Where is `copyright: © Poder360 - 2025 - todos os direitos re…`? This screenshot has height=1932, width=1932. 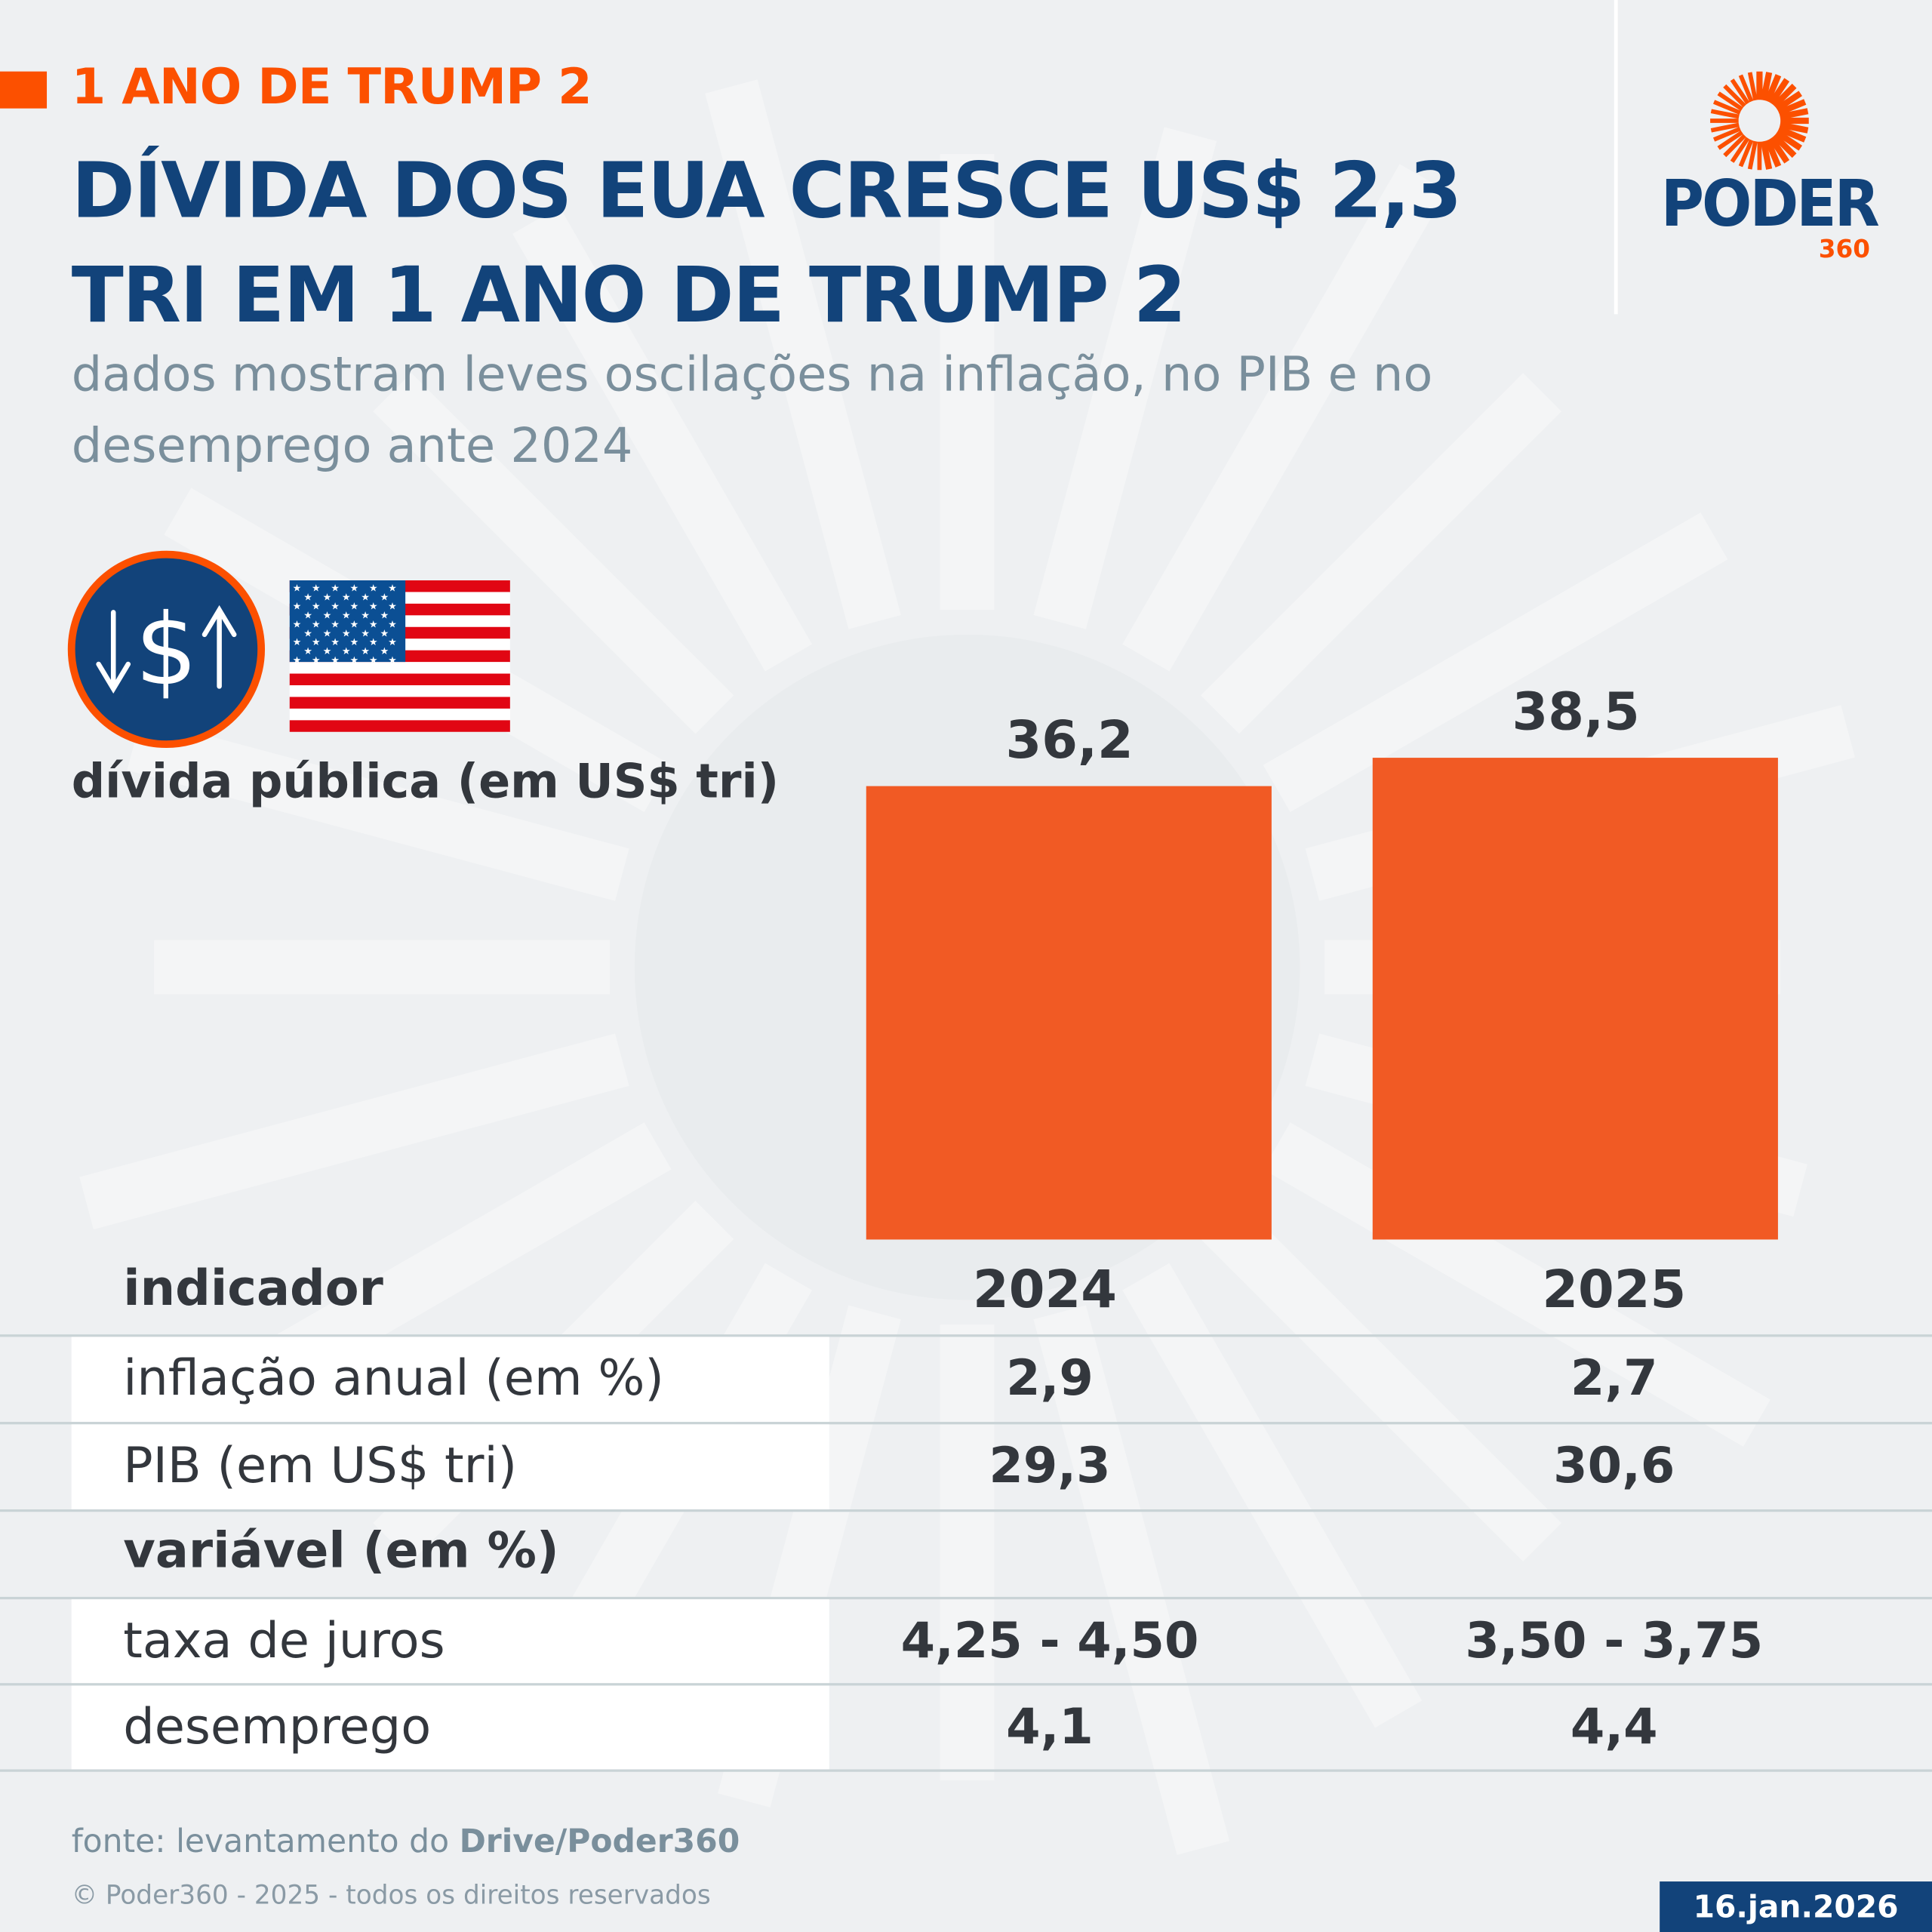
copyright: © Poder360 - 2025 - todos os direitos re… is located at coordinates (391, 1895).